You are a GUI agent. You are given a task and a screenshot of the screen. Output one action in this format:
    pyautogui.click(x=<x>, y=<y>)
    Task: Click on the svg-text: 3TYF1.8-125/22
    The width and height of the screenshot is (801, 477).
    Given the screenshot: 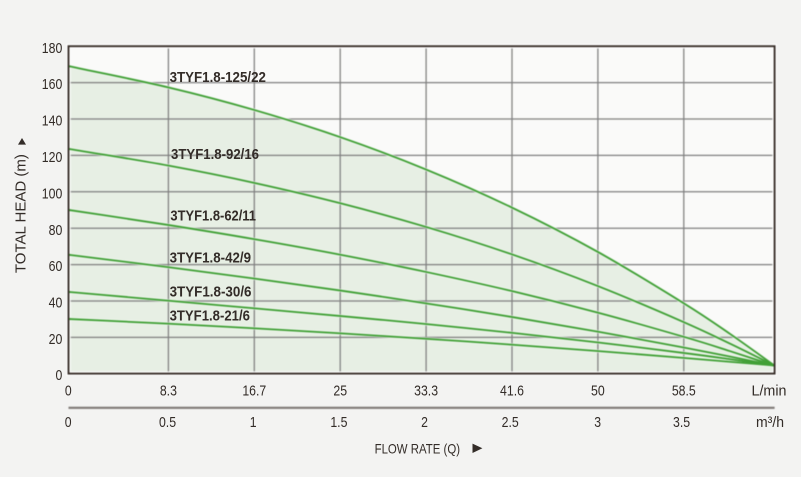 What is the action you would take?
    pyautogui.click(x=218, y=77)
    